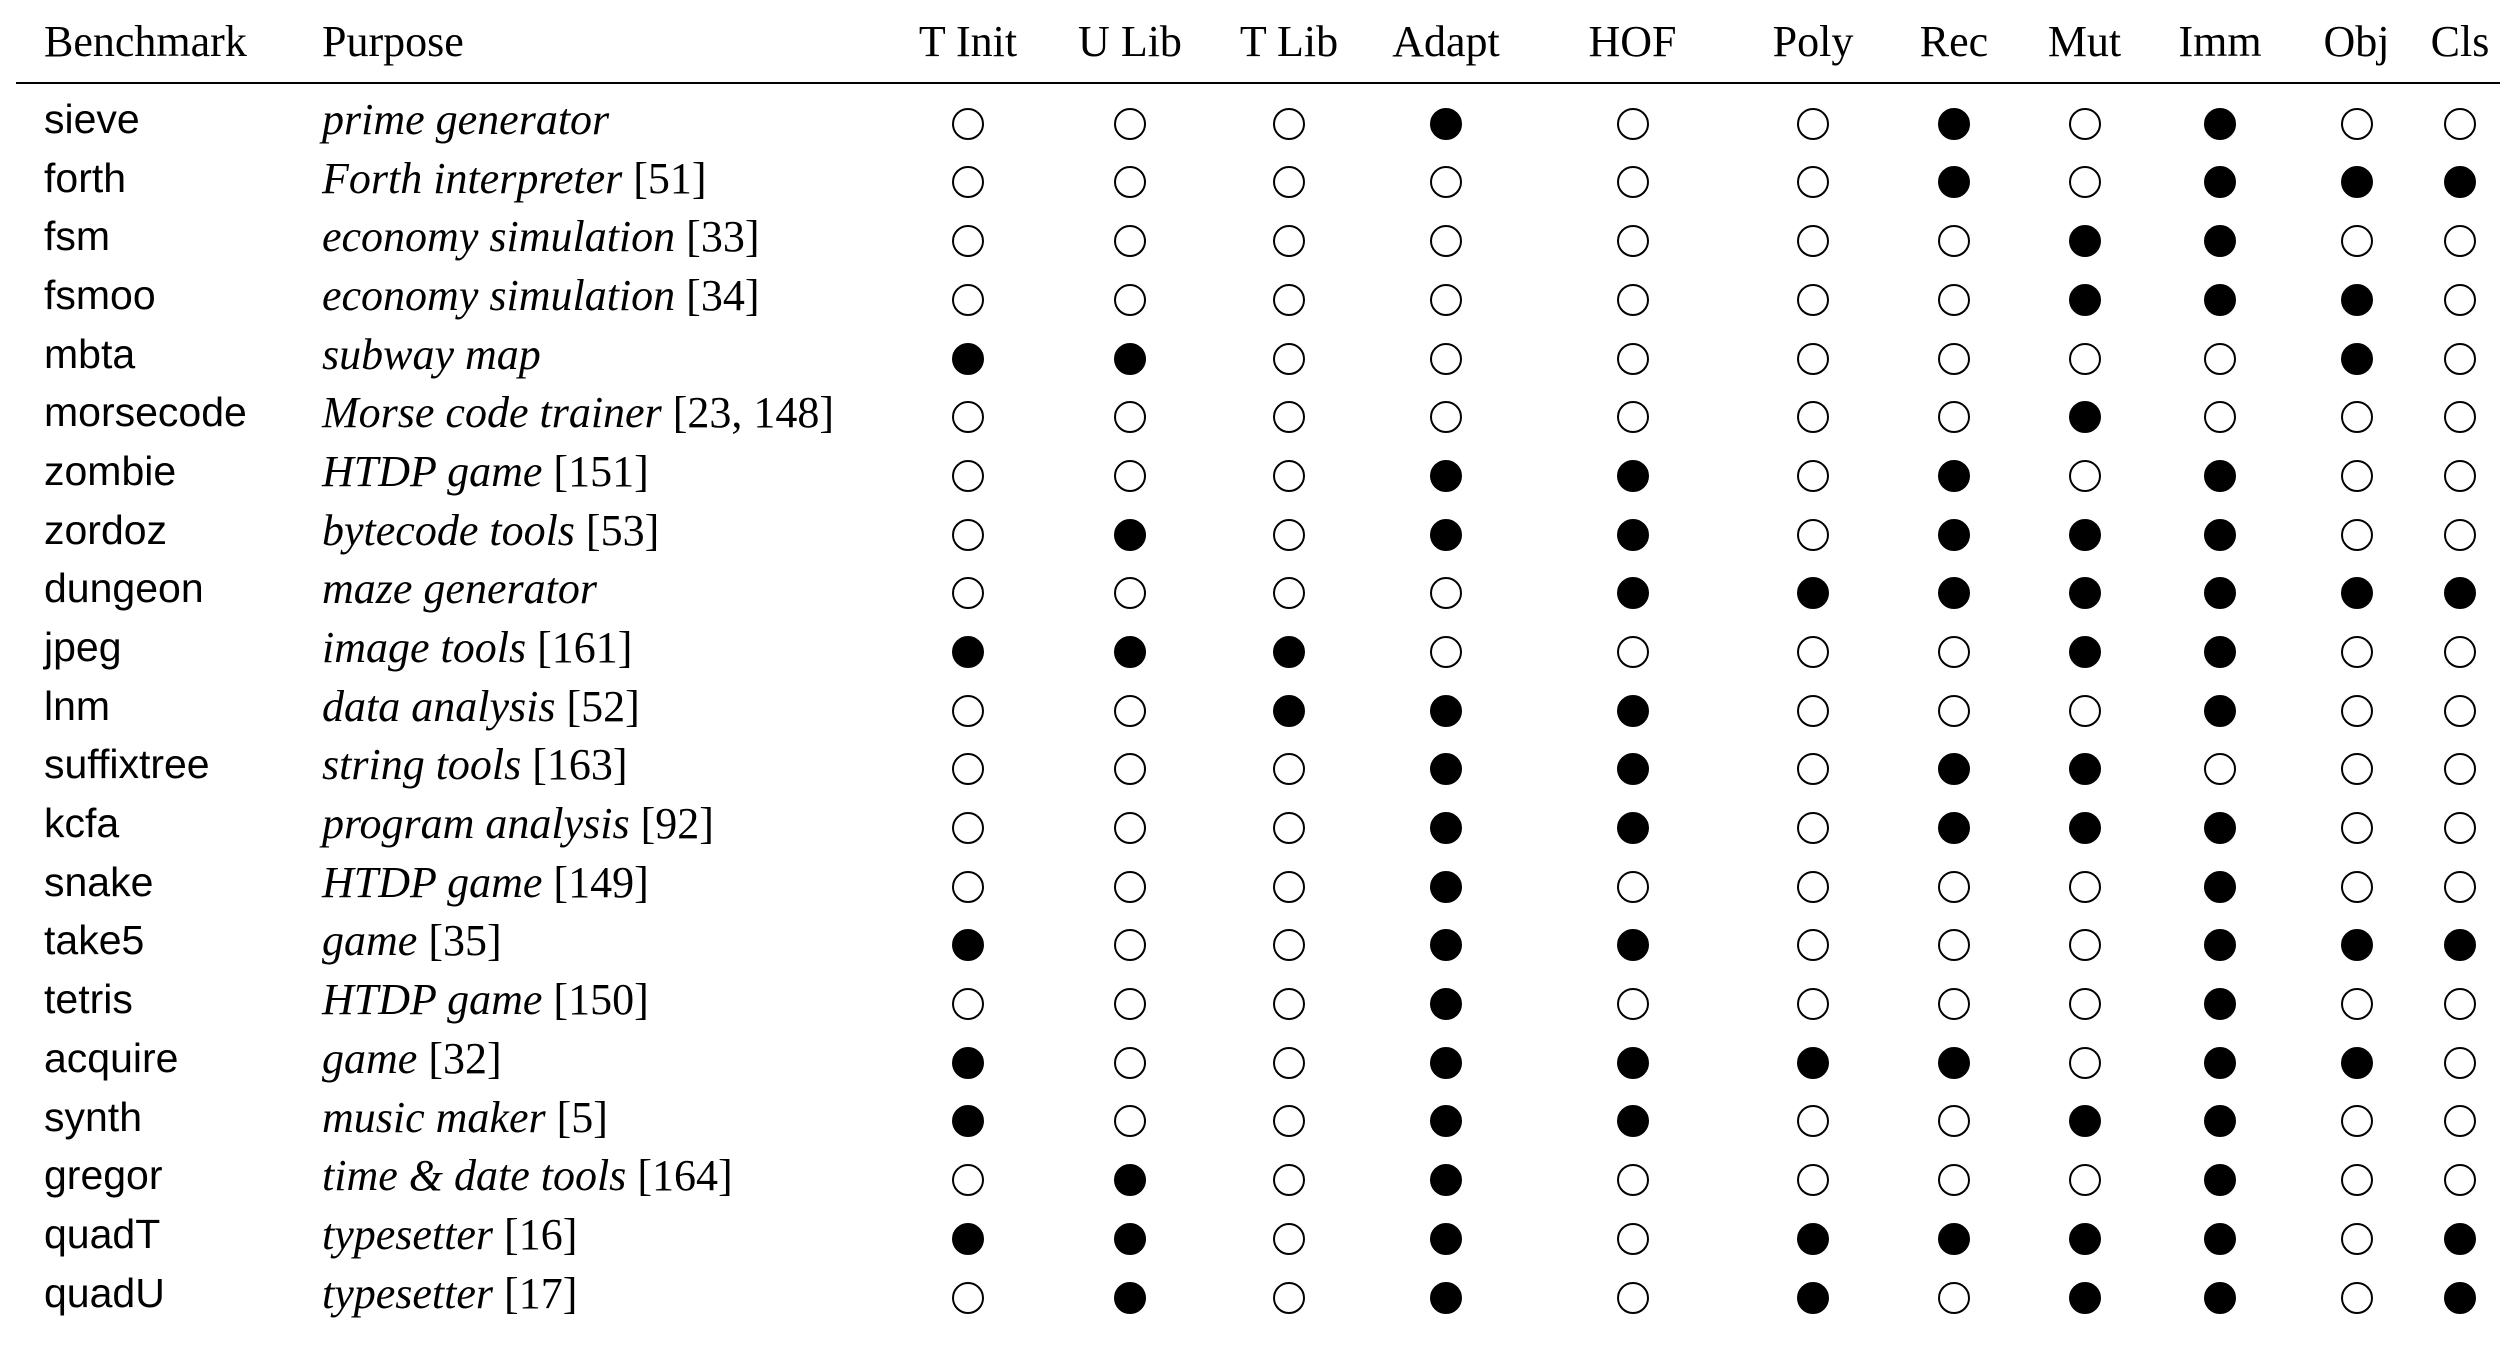  What do you see at coordinates (1258, 295) in the screenshot?
I see `table-row: fsmoo economy simulation [34]` at bounding box center [1258, 295].